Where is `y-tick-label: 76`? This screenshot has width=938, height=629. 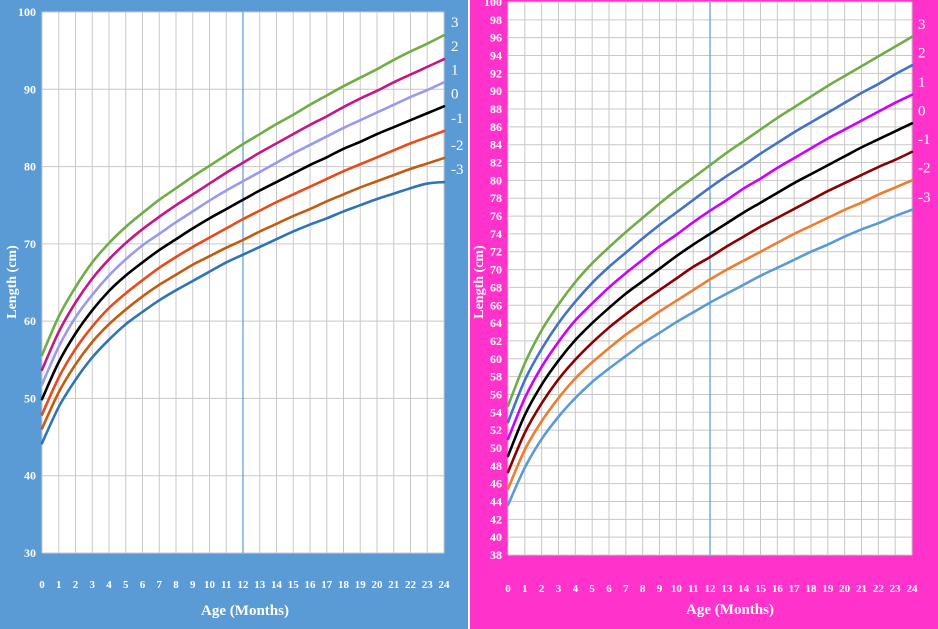
y-tick-label: 76 is located at coordinates (496, 216).